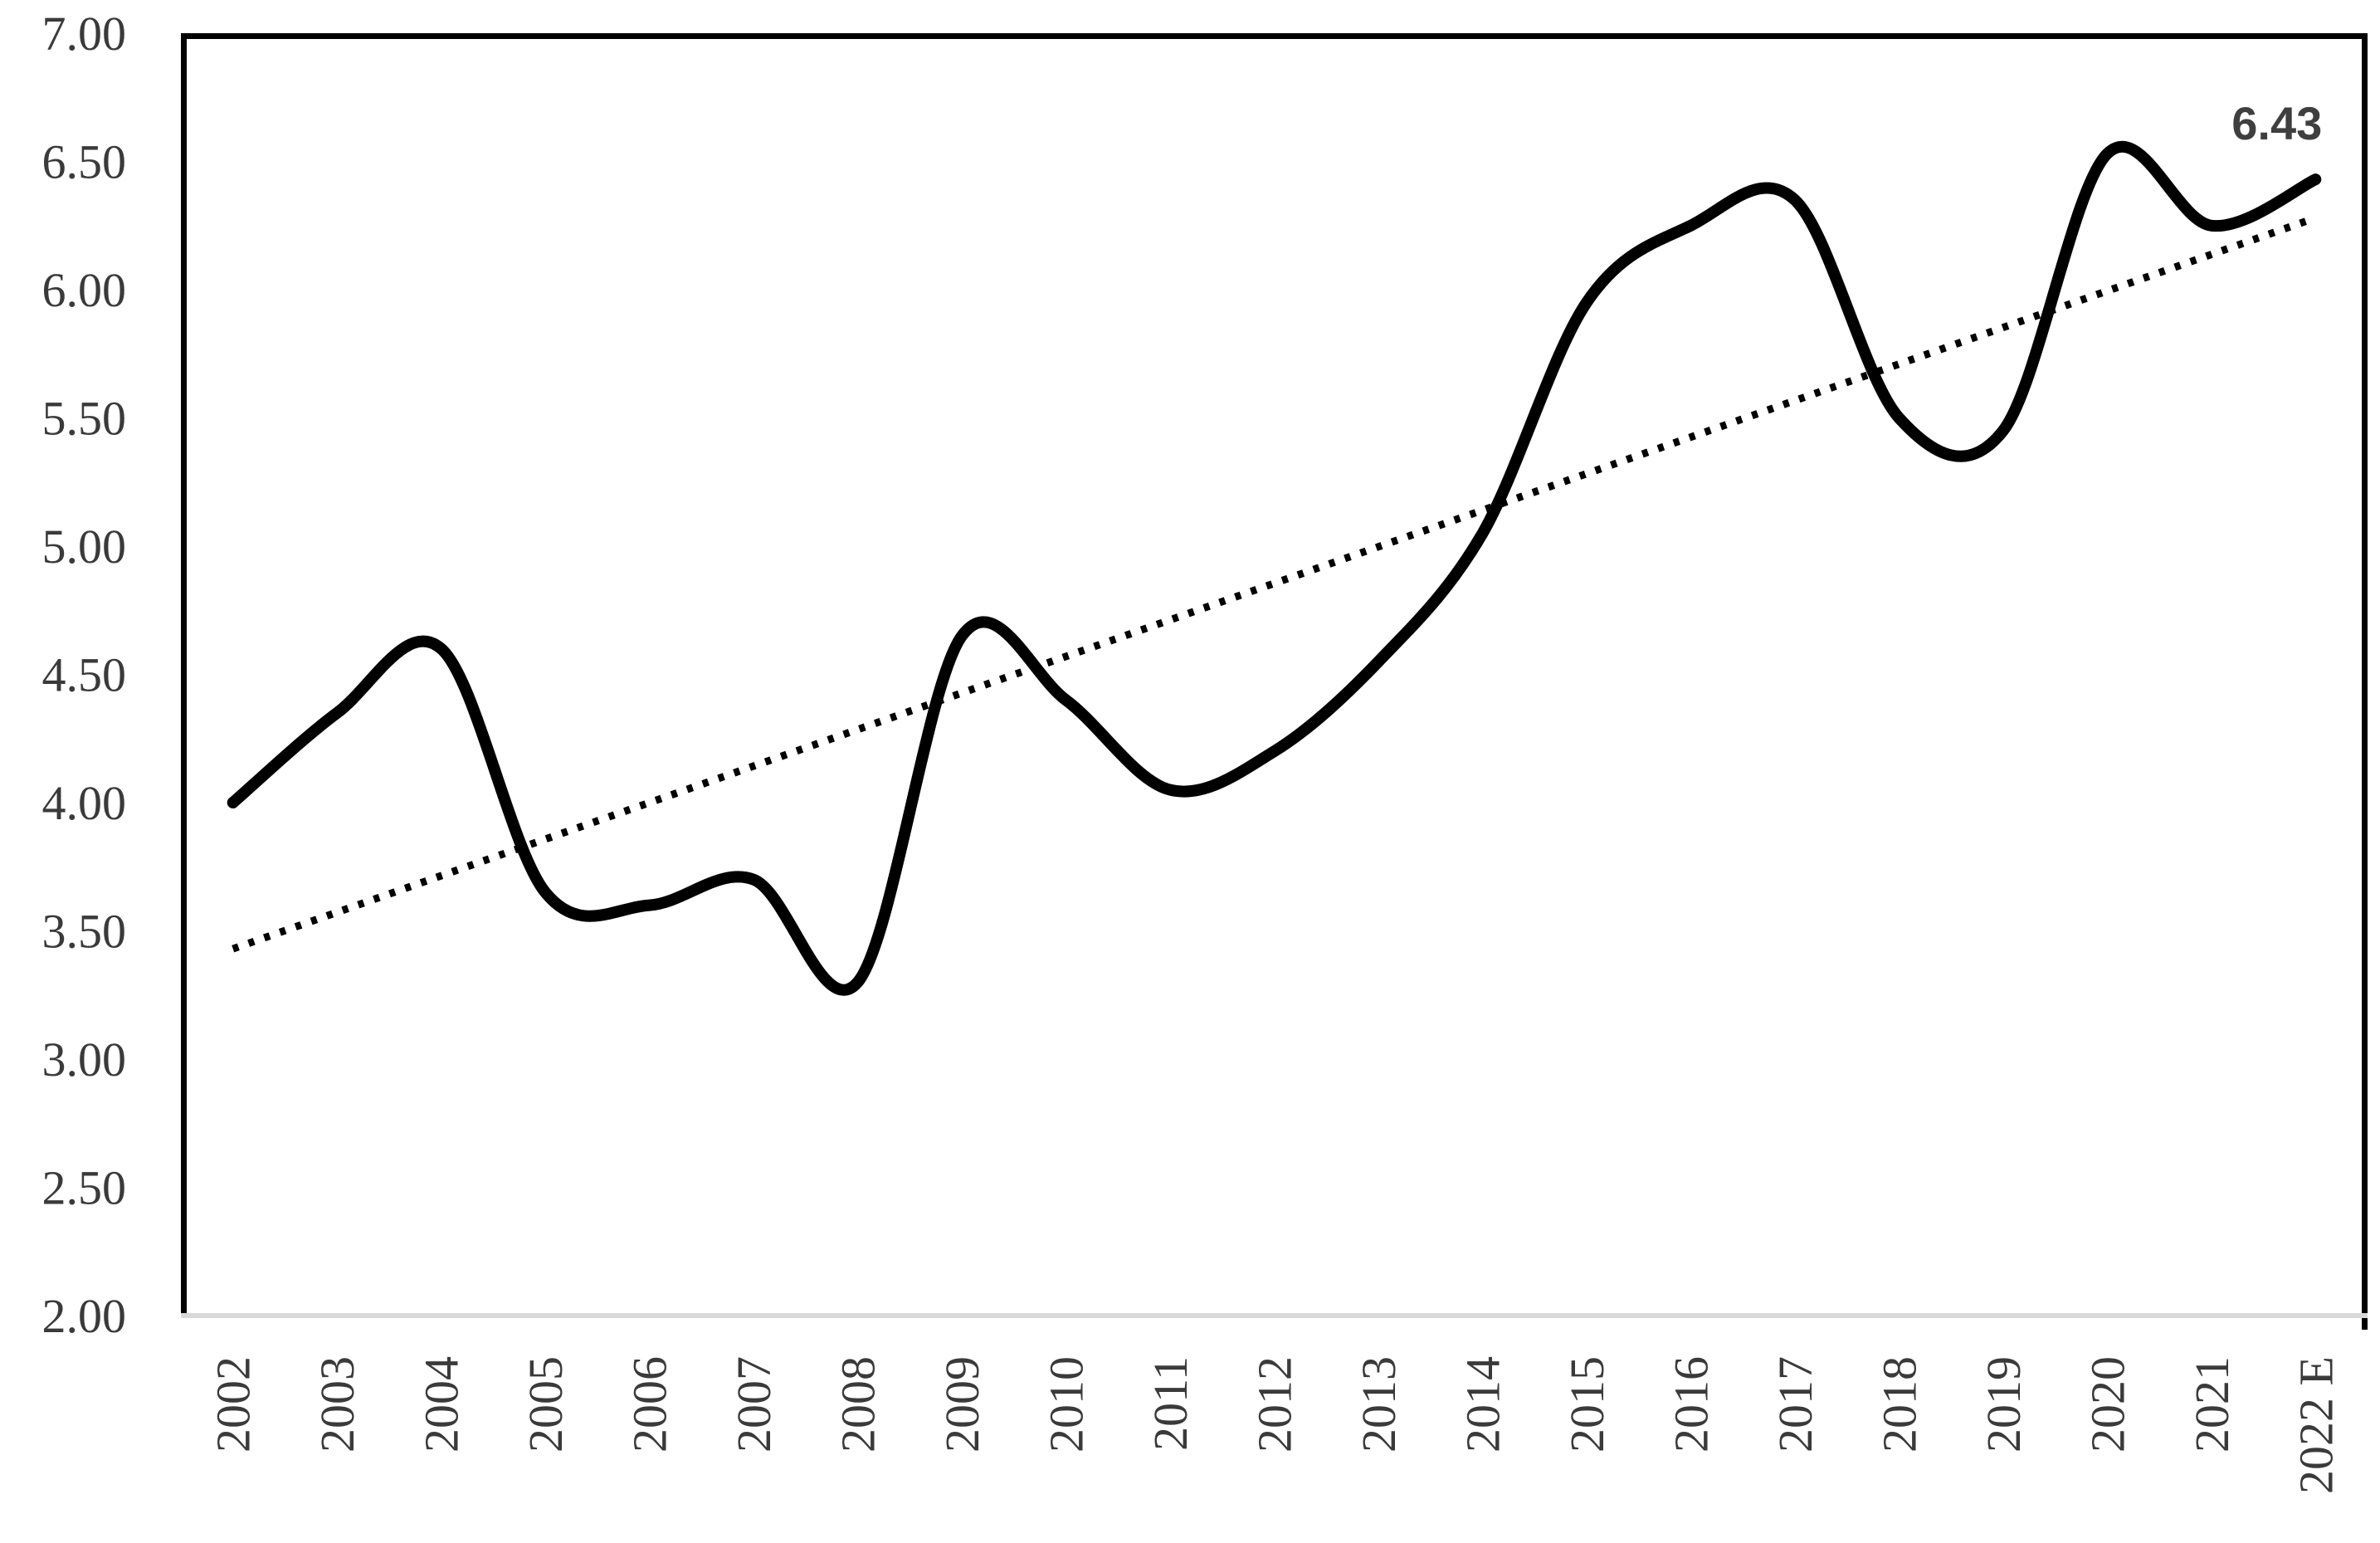 This screenshot has width=2380, height=1543. What do you see at coordinates (754, 1404) in the screenshot?
I see `x-tick-label: 2007` at bounding box center [754, 1404].